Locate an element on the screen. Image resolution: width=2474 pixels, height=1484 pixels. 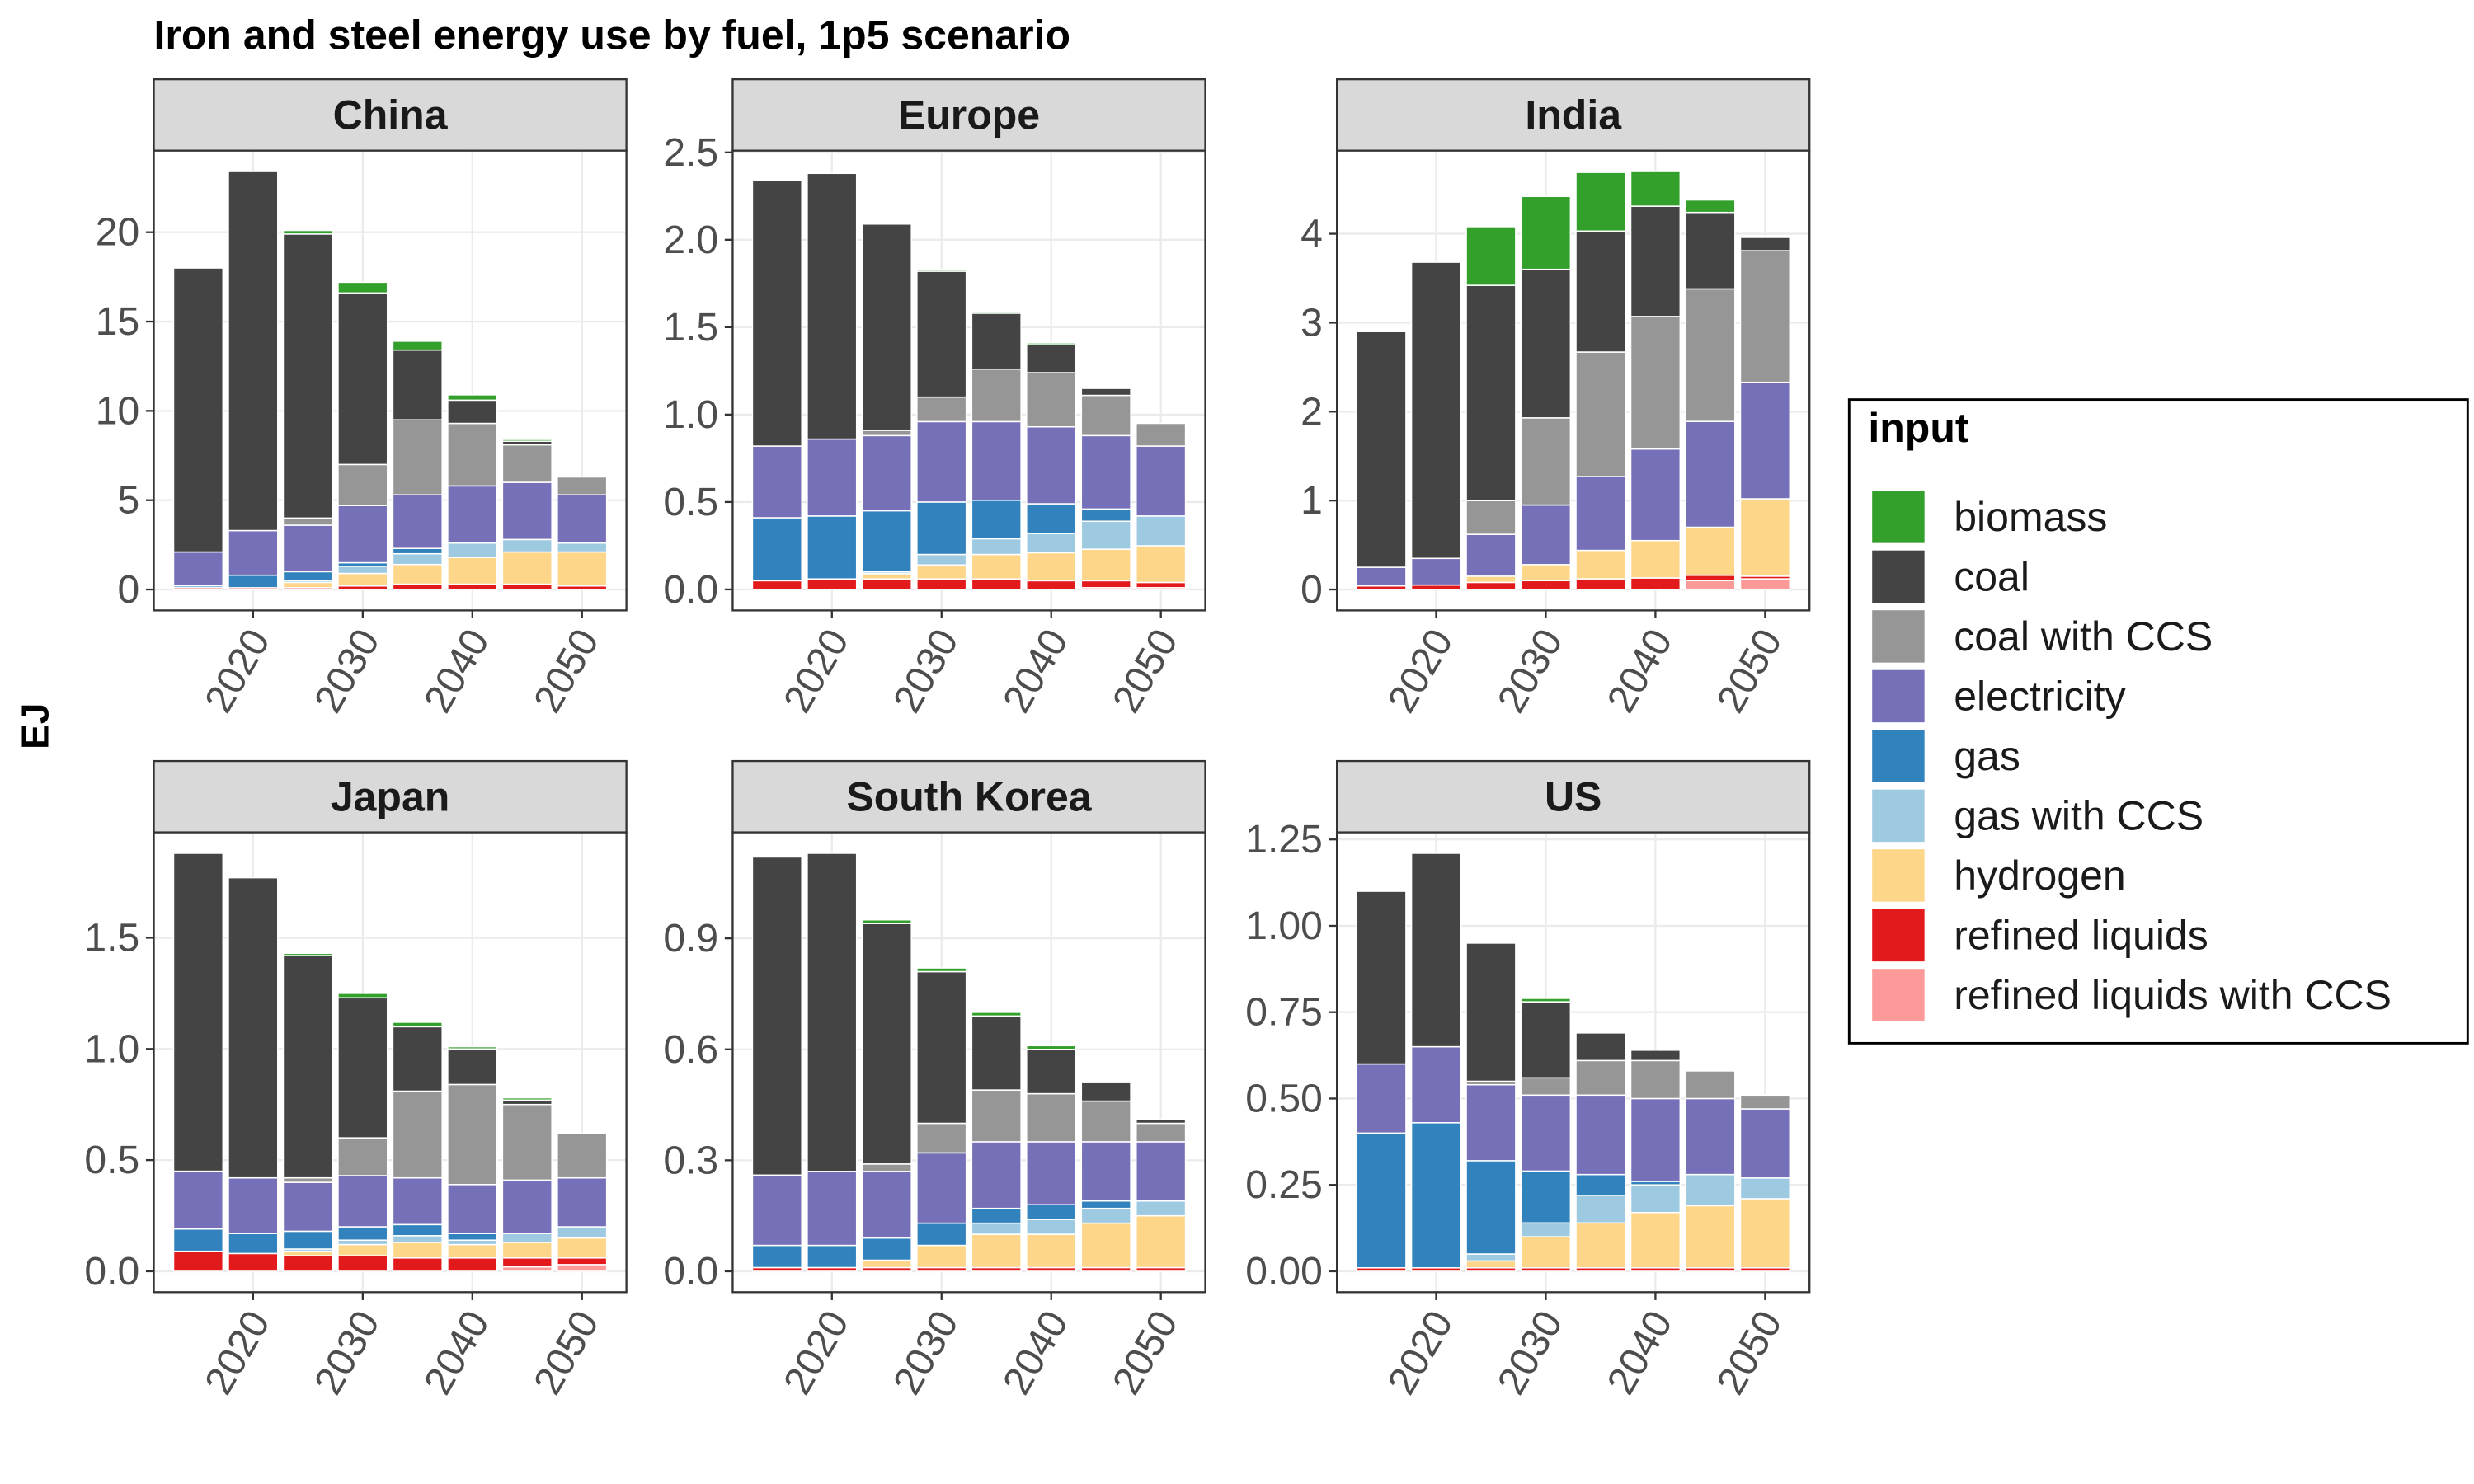
legend-label: hydrogen is located at coordinates (2040, 876).